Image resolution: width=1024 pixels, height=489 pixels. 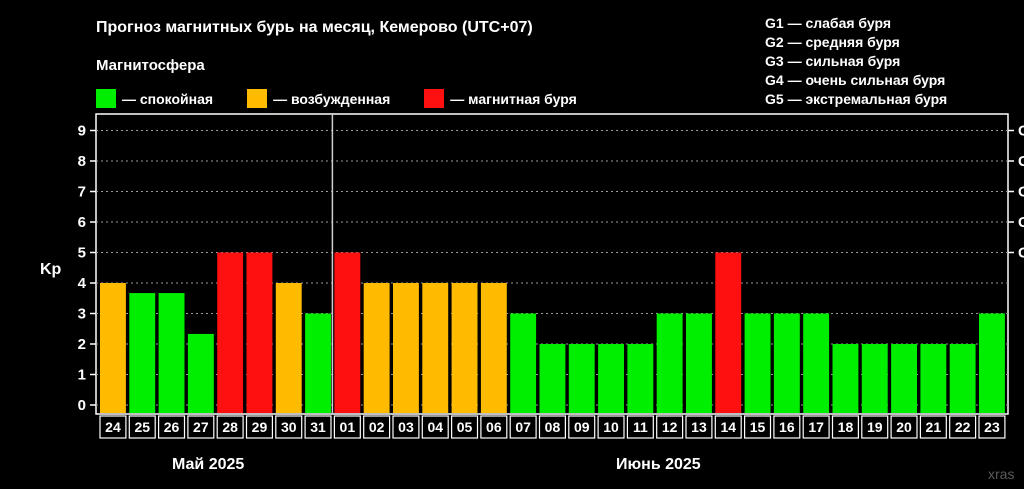 I want to click on y-tick-label: 0, so click(x=82, y=405).